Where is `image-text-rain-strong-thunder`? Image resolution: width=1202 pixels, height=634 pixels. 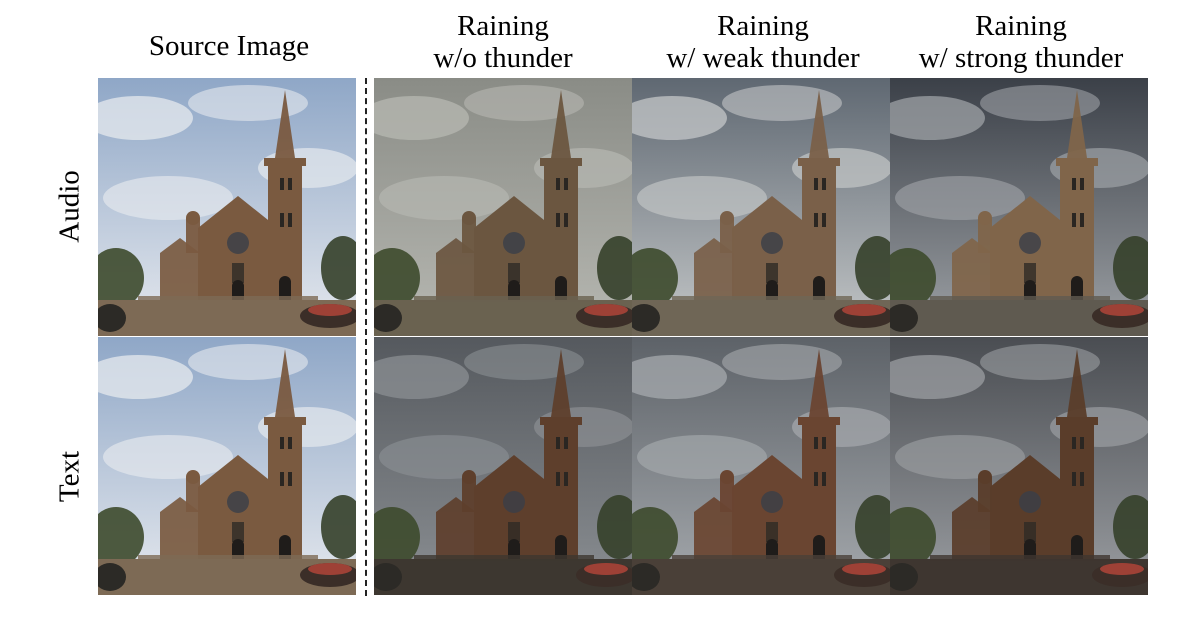 image-text-rain-strong-thunder is located at coordinates (1019, 466).